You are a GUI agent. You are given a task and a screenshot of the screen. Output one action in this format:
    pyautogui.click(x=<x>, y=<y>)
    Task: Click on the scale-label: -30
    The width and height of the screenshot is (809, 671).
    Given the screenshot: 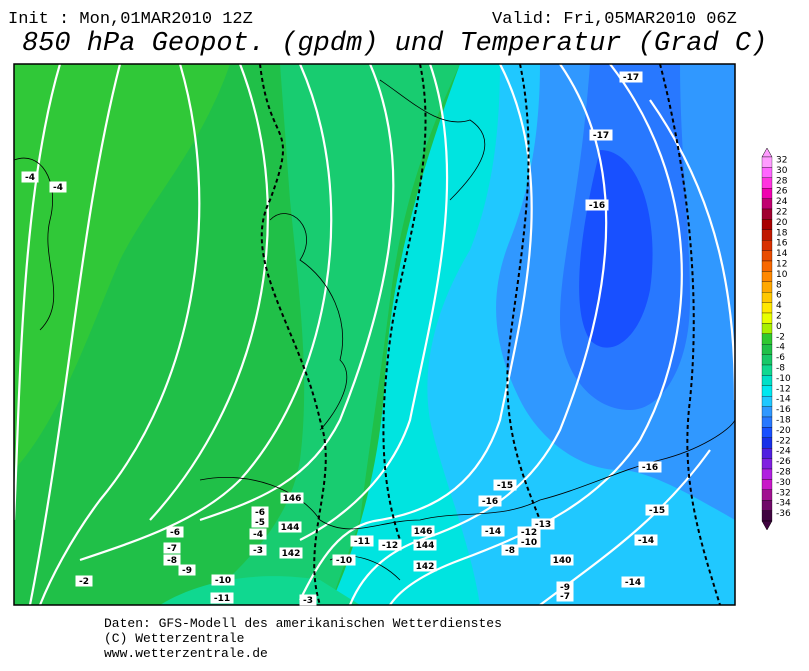 What is the action you would take?
    pyautogui.click(x=783, y=483)
    